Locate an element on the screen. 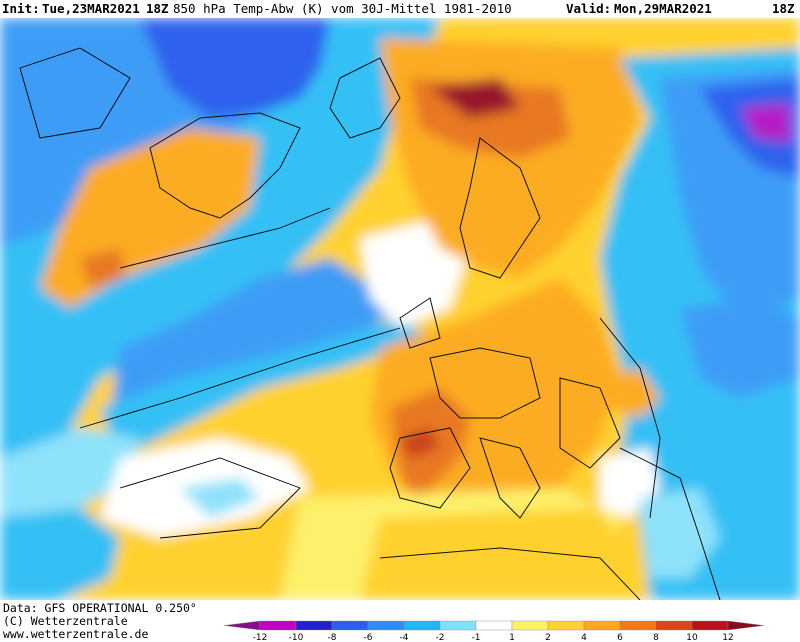 This screenshot has height=642, width=800. legend-tick-label: -2 is located at coordinates (440, 637).